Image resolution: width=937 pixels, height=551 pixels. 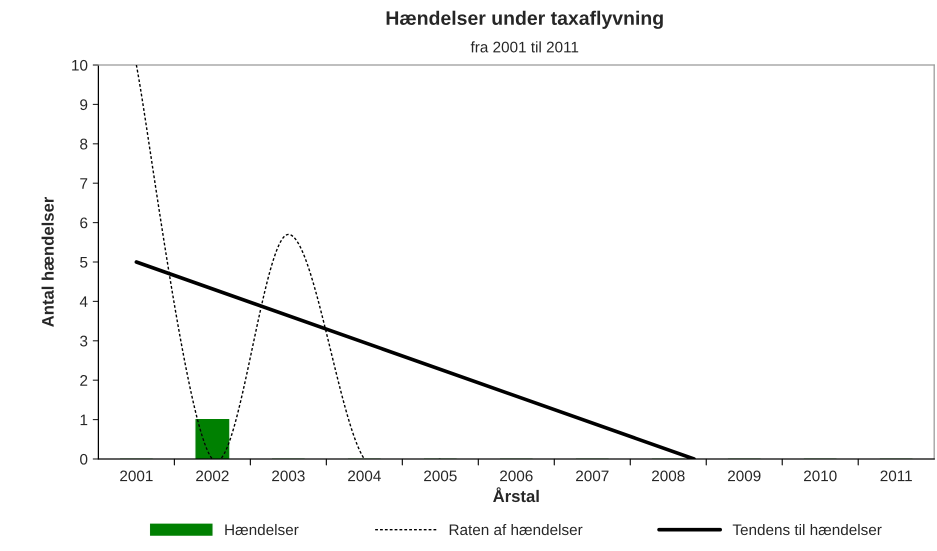 I want to click on legend-label: Hændelser, so click(x=262, y=530).